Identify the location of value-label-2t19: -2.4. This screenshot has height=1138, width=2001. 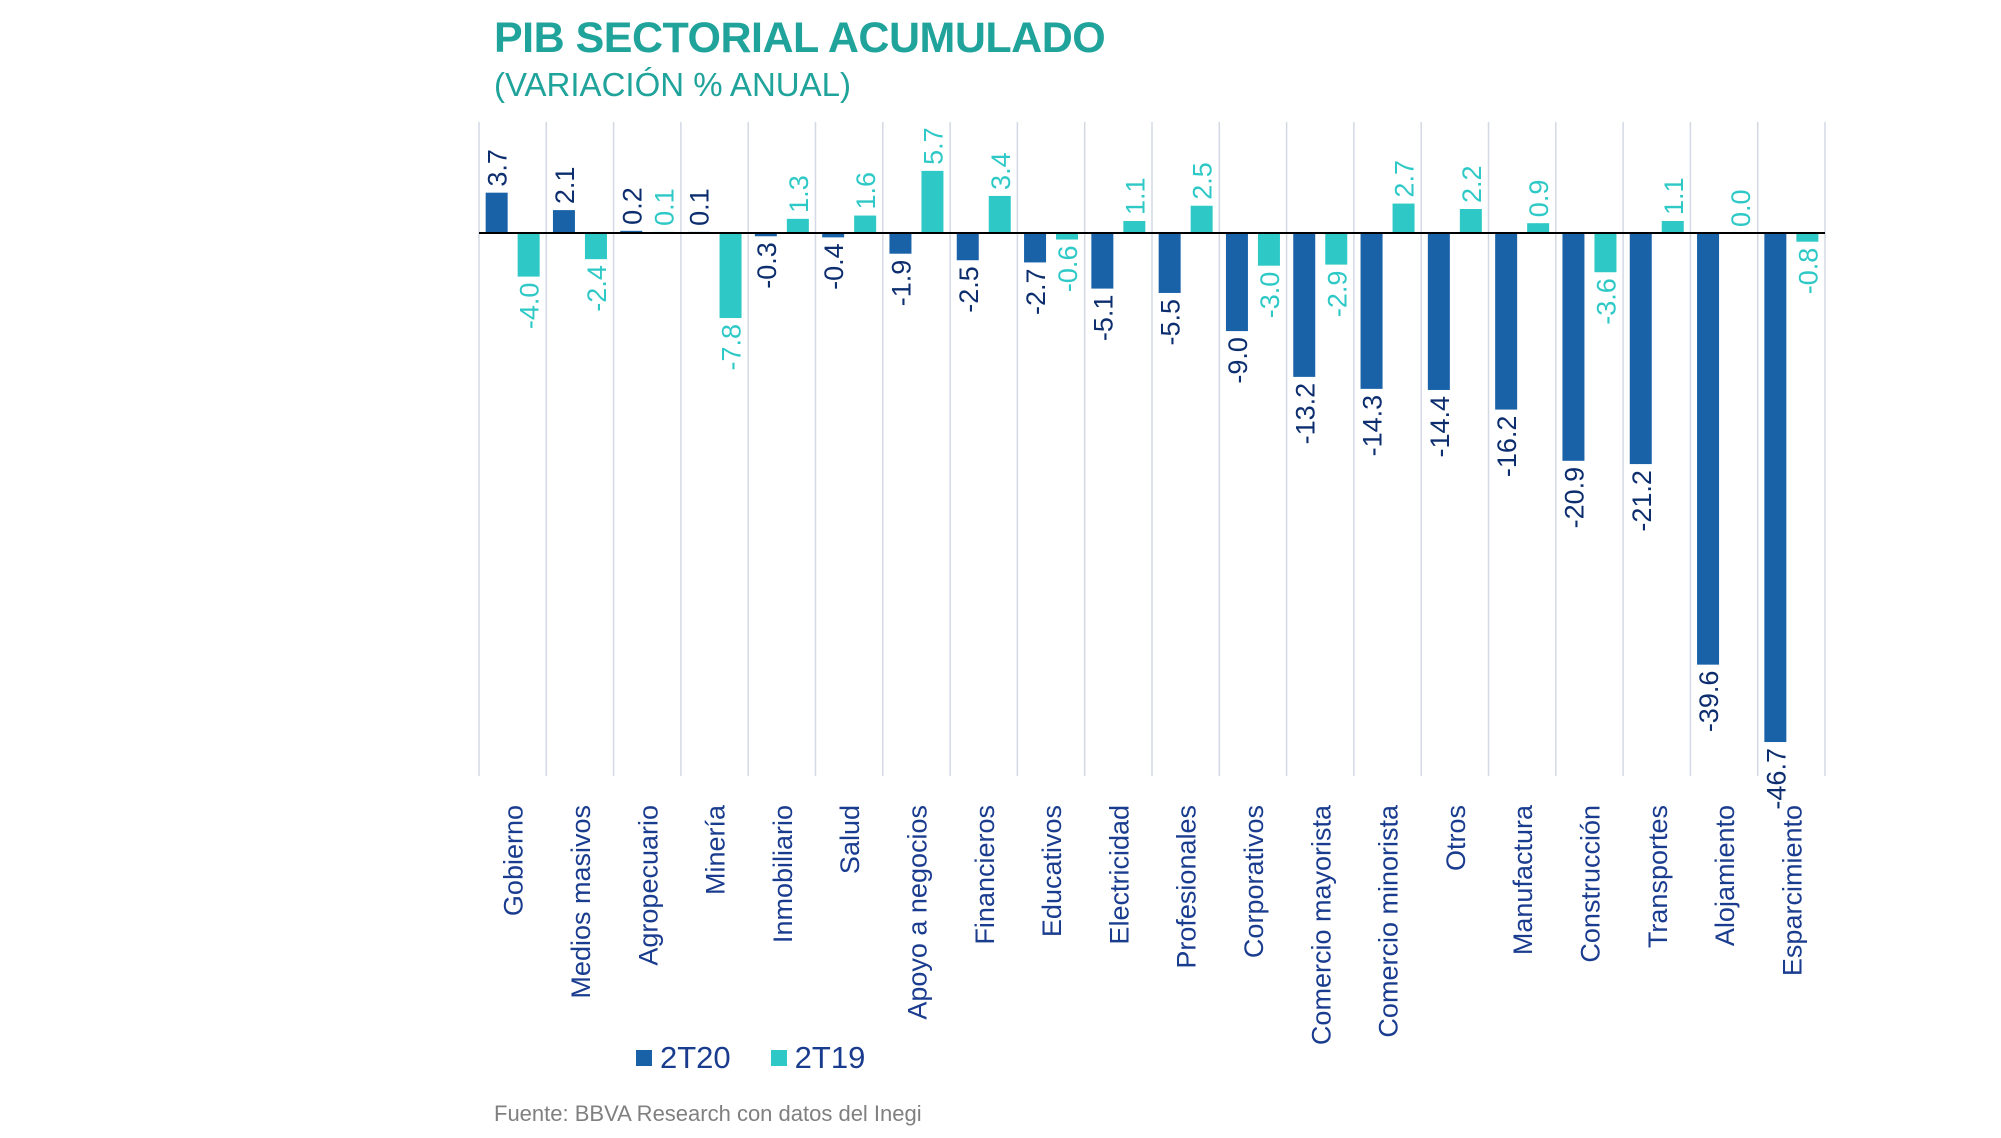
(597, 288).